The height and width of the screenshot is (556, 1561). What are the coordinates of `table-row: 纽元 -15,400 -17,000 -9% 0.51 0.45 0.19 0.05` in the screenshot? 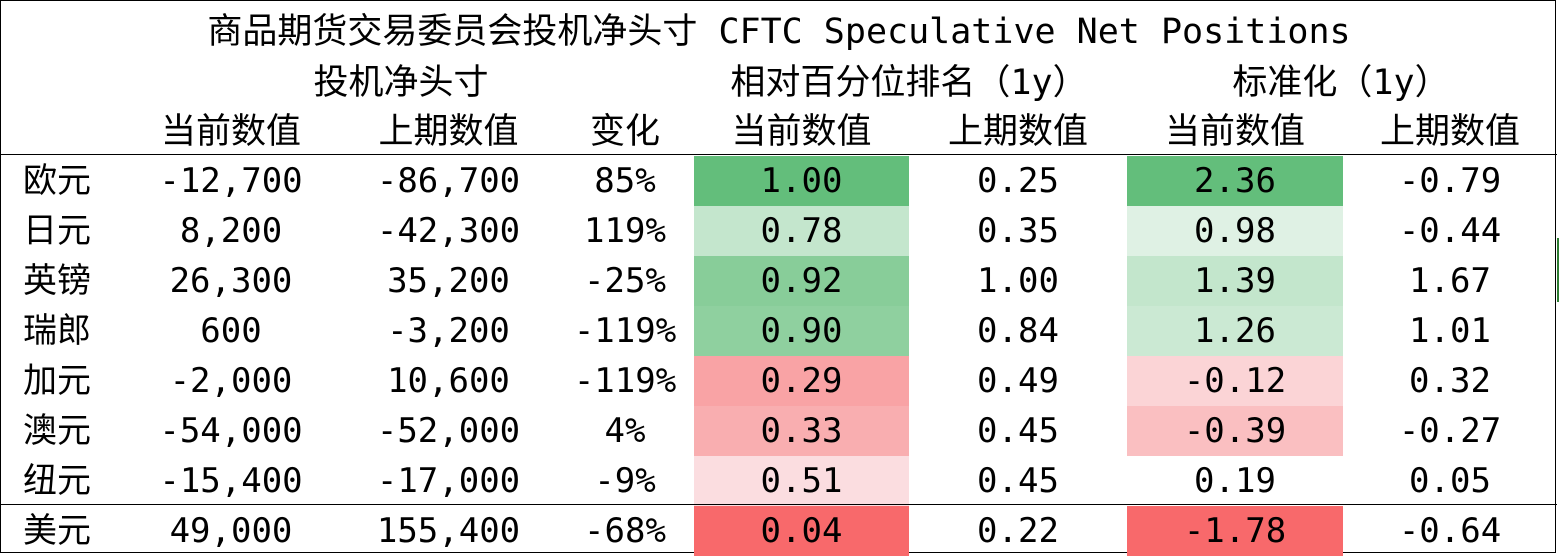 It's located at (779, 481).